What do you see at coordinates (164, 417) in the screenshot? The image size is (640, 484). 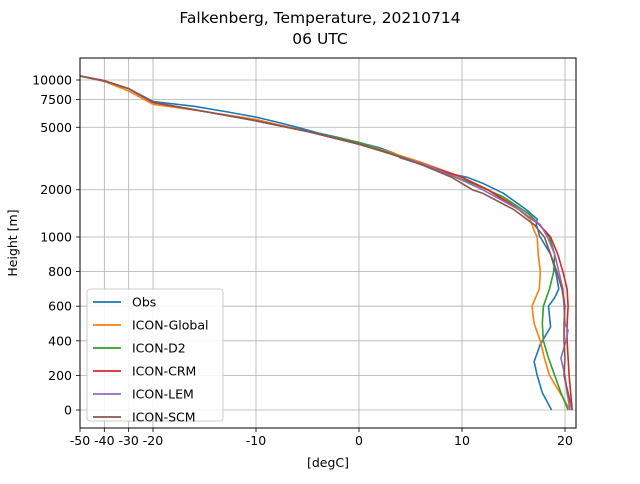 I see `legend-entry-icon-scm: ICON-SCM` at bounding box center [164, 417].